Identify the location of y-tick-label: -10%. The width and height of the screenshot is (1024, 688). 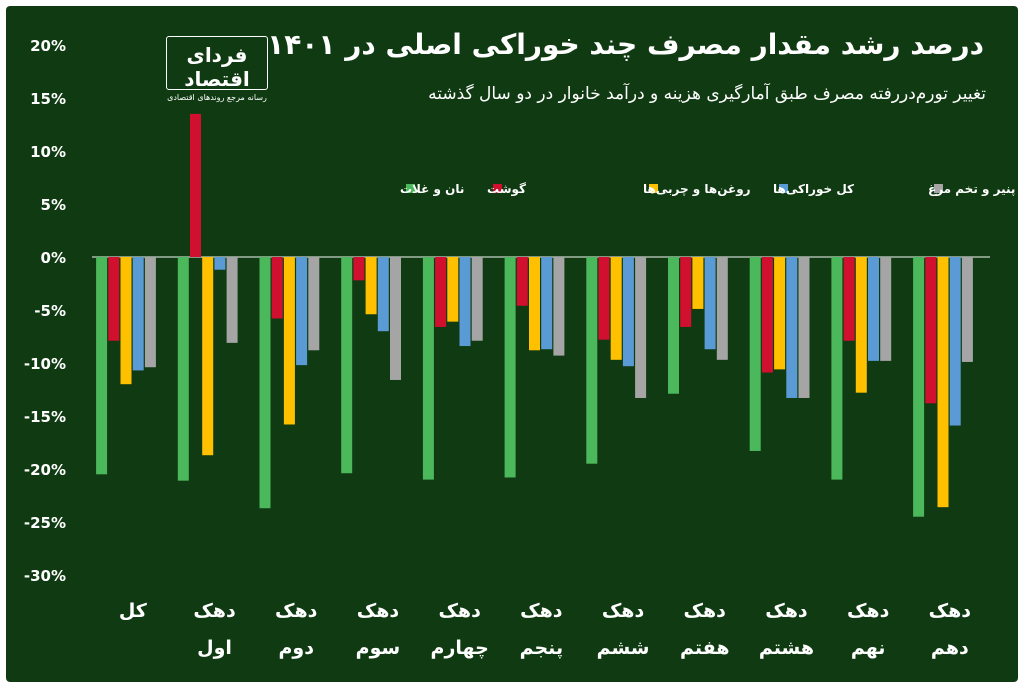
(45, 364).